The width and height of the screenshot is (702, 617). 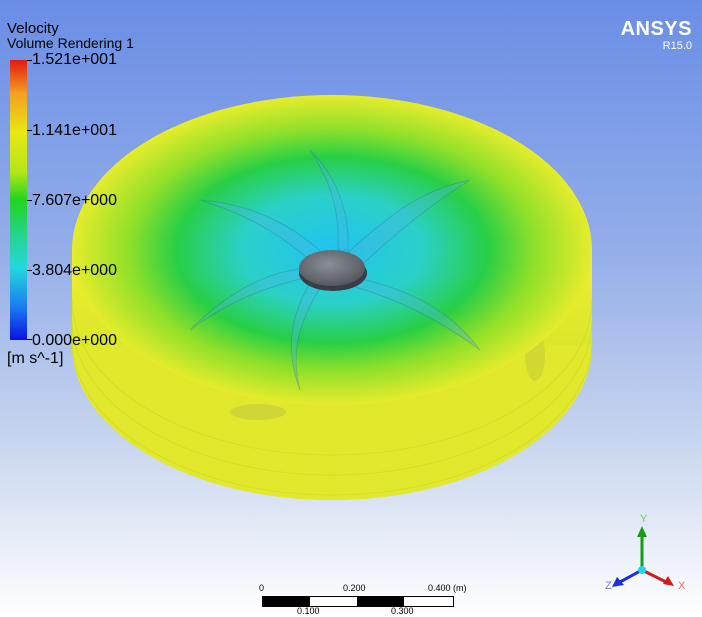 I want to click on axis-triad, so click(x=645, y=555).